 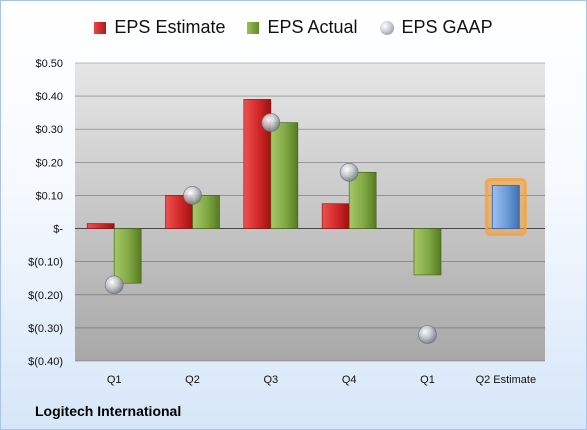 What do you see at coordinates (349, 380) in the screenshot?
I see `x-tick-label: Q4` at bounding box center [349, 380].